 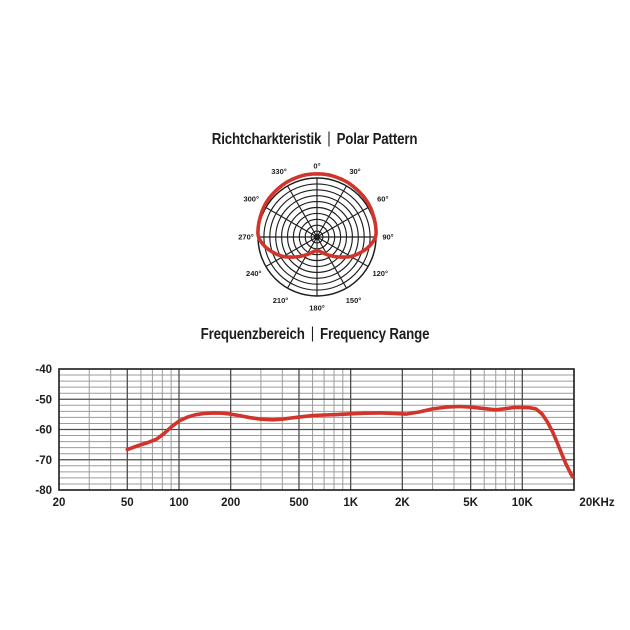 I want to click on polar-angle-label: 150°, so click(x=354, y=300).